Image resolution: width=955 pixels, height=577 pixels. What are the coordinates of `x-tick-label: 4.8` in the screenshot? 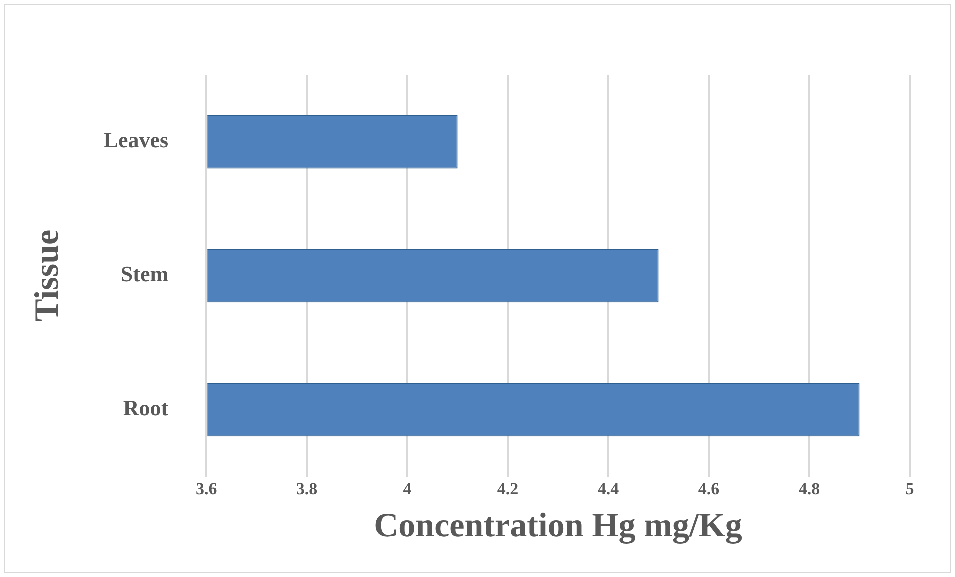 It's located at (809, 488).